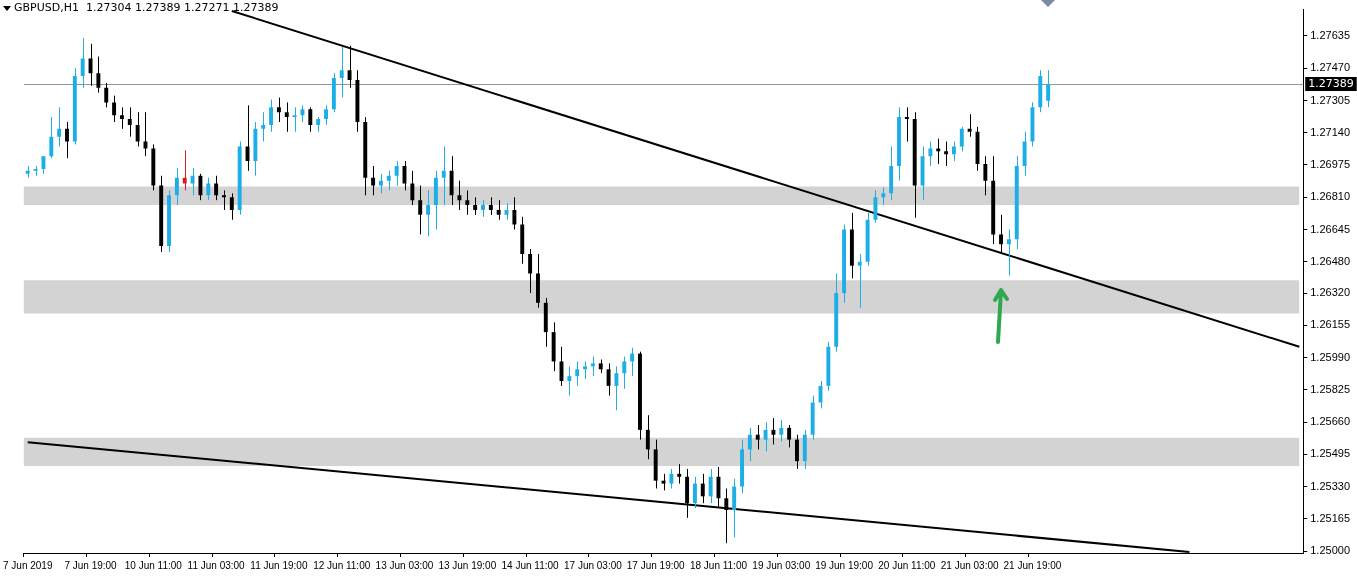 Image resolution: width=1357 pixels, height=577 pixels. I want to click on x-tick-label: 17 Jun 19:00, so click(656, 565).